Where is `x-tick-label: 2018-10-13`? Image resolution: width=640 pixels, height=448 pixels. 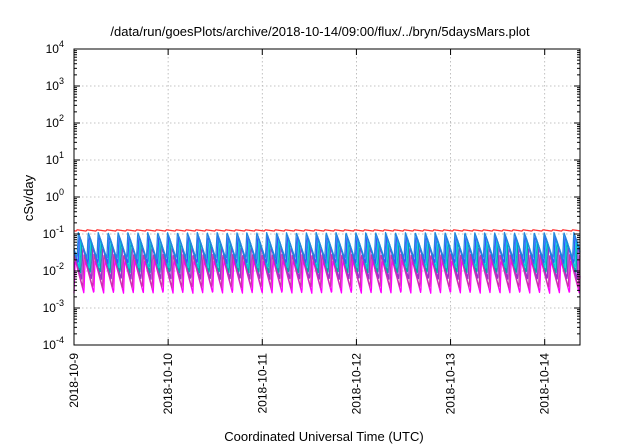 x-tick-label: 2018-10-13 is located at coordinates (451, 384).